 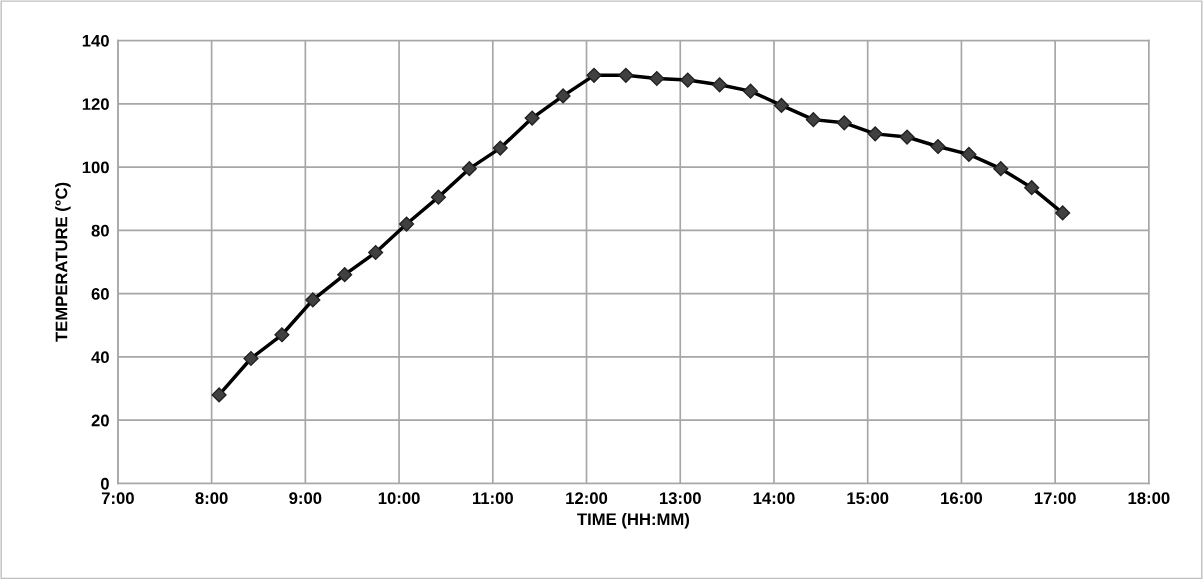 What do you see at coordinates (962, 498) in the screenshot?
I see `x-tick-label: 16:00` at bounding box center [962, 498].